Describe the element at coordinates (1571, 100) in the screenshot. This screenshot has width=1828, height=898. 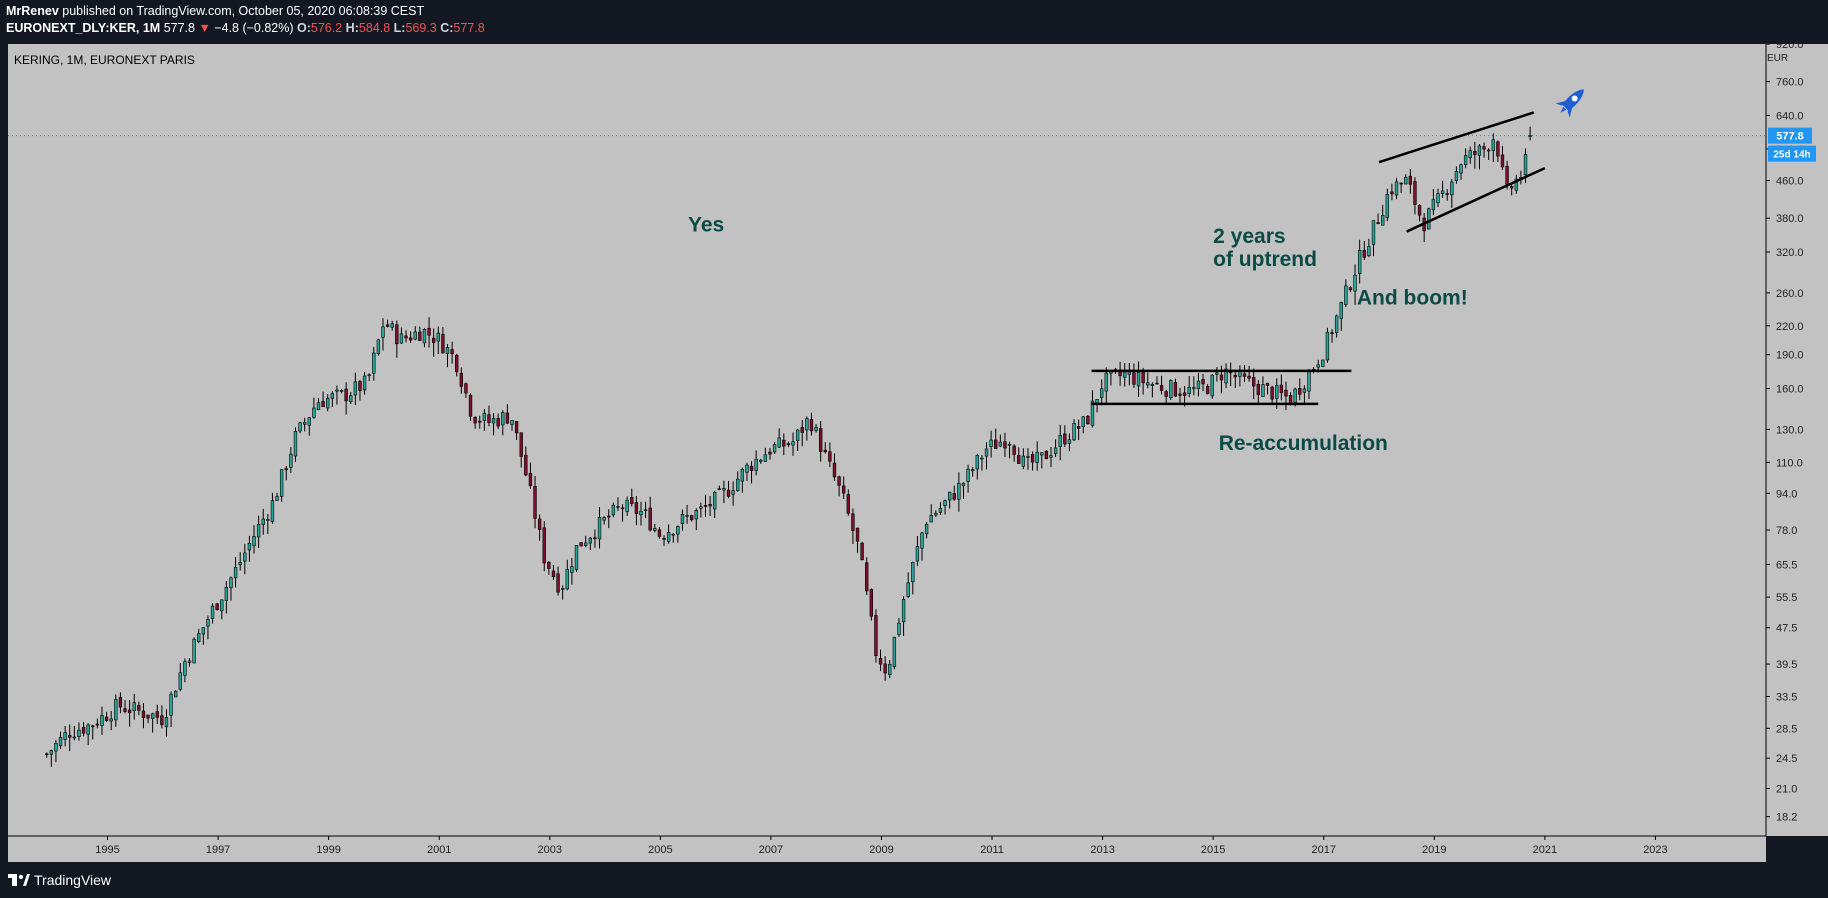
I see `rocket-icon` at that location.